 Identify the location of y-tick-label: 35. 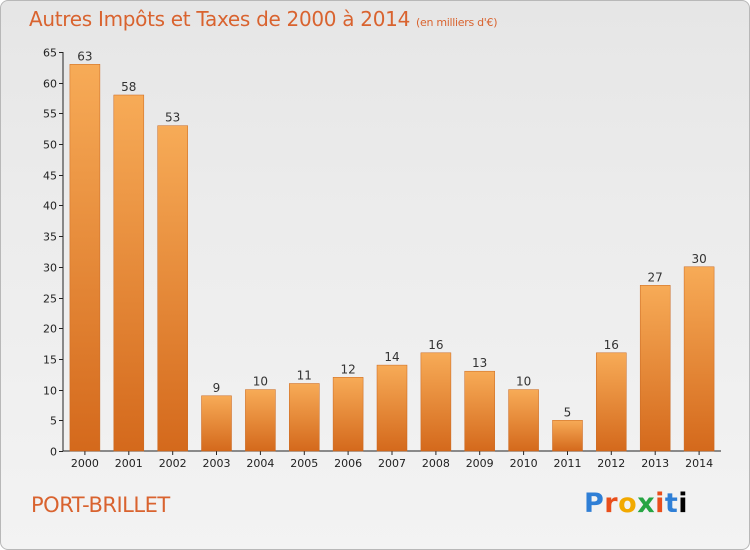
(50, 237).